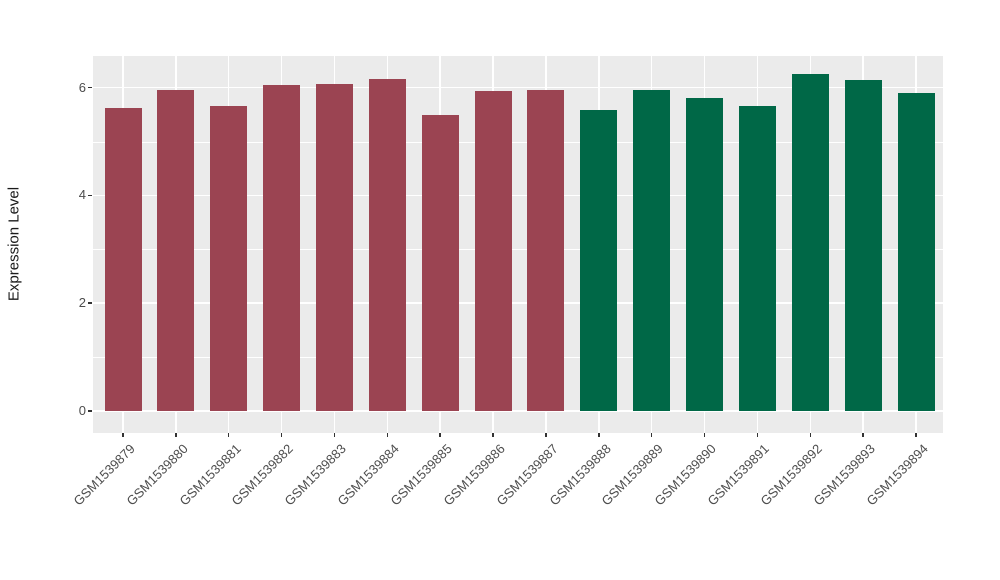 The height and width of the screenshot is (580, 1000). Describe the element at coordinates (916, 252) in the screenshot. I see `bar-GSM1539894` at that location.